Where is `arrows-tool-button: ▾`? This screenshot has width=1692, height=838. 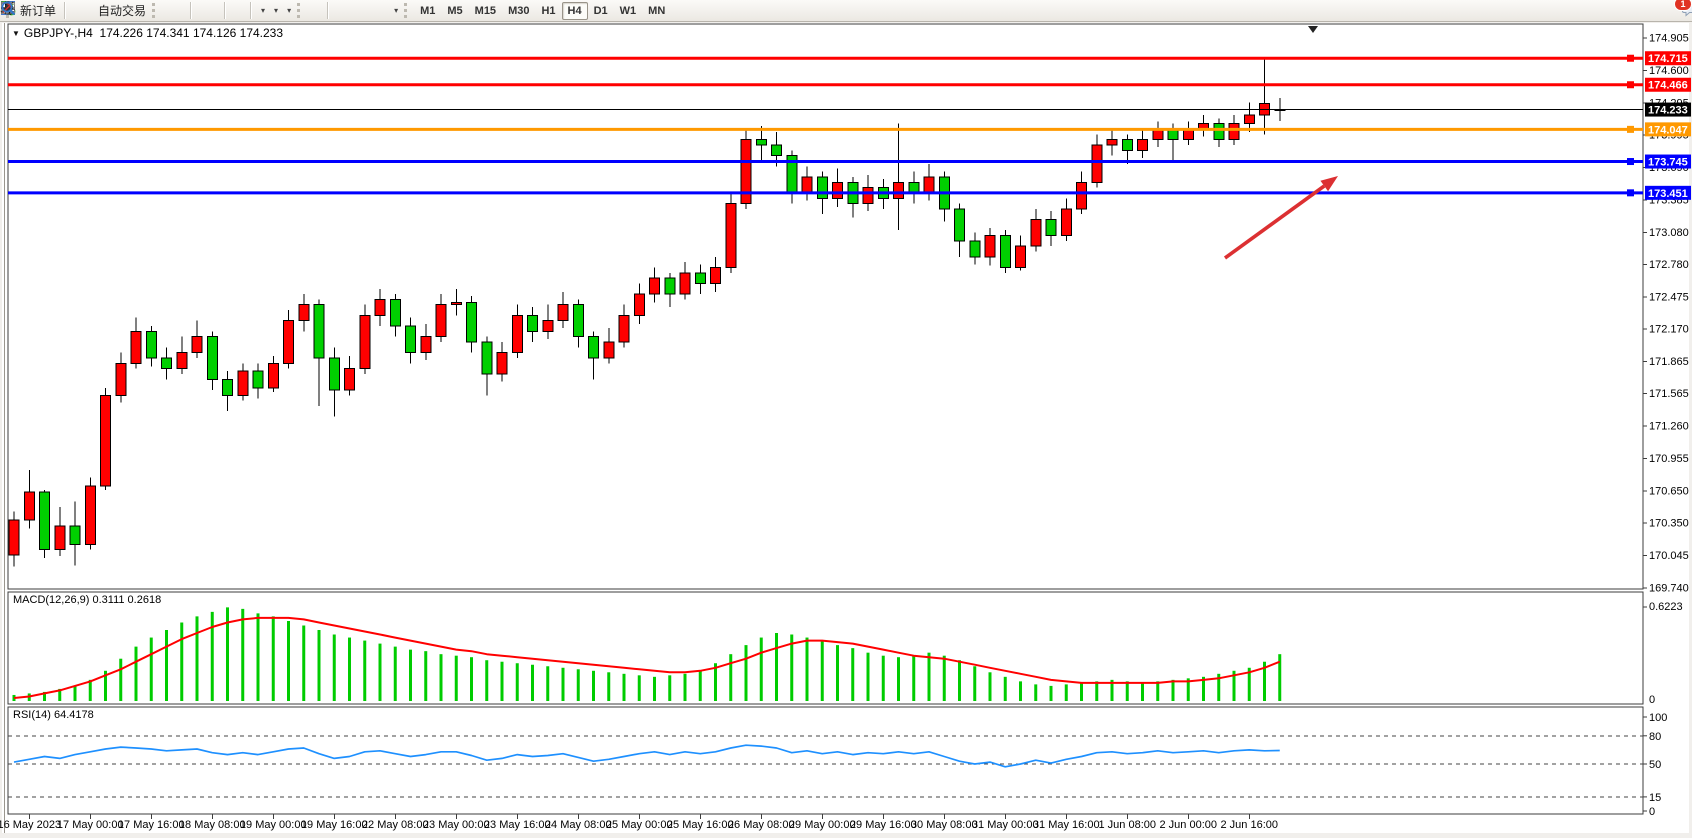 arrows-tool-button: ▾ is located at coordinates (202, 11).